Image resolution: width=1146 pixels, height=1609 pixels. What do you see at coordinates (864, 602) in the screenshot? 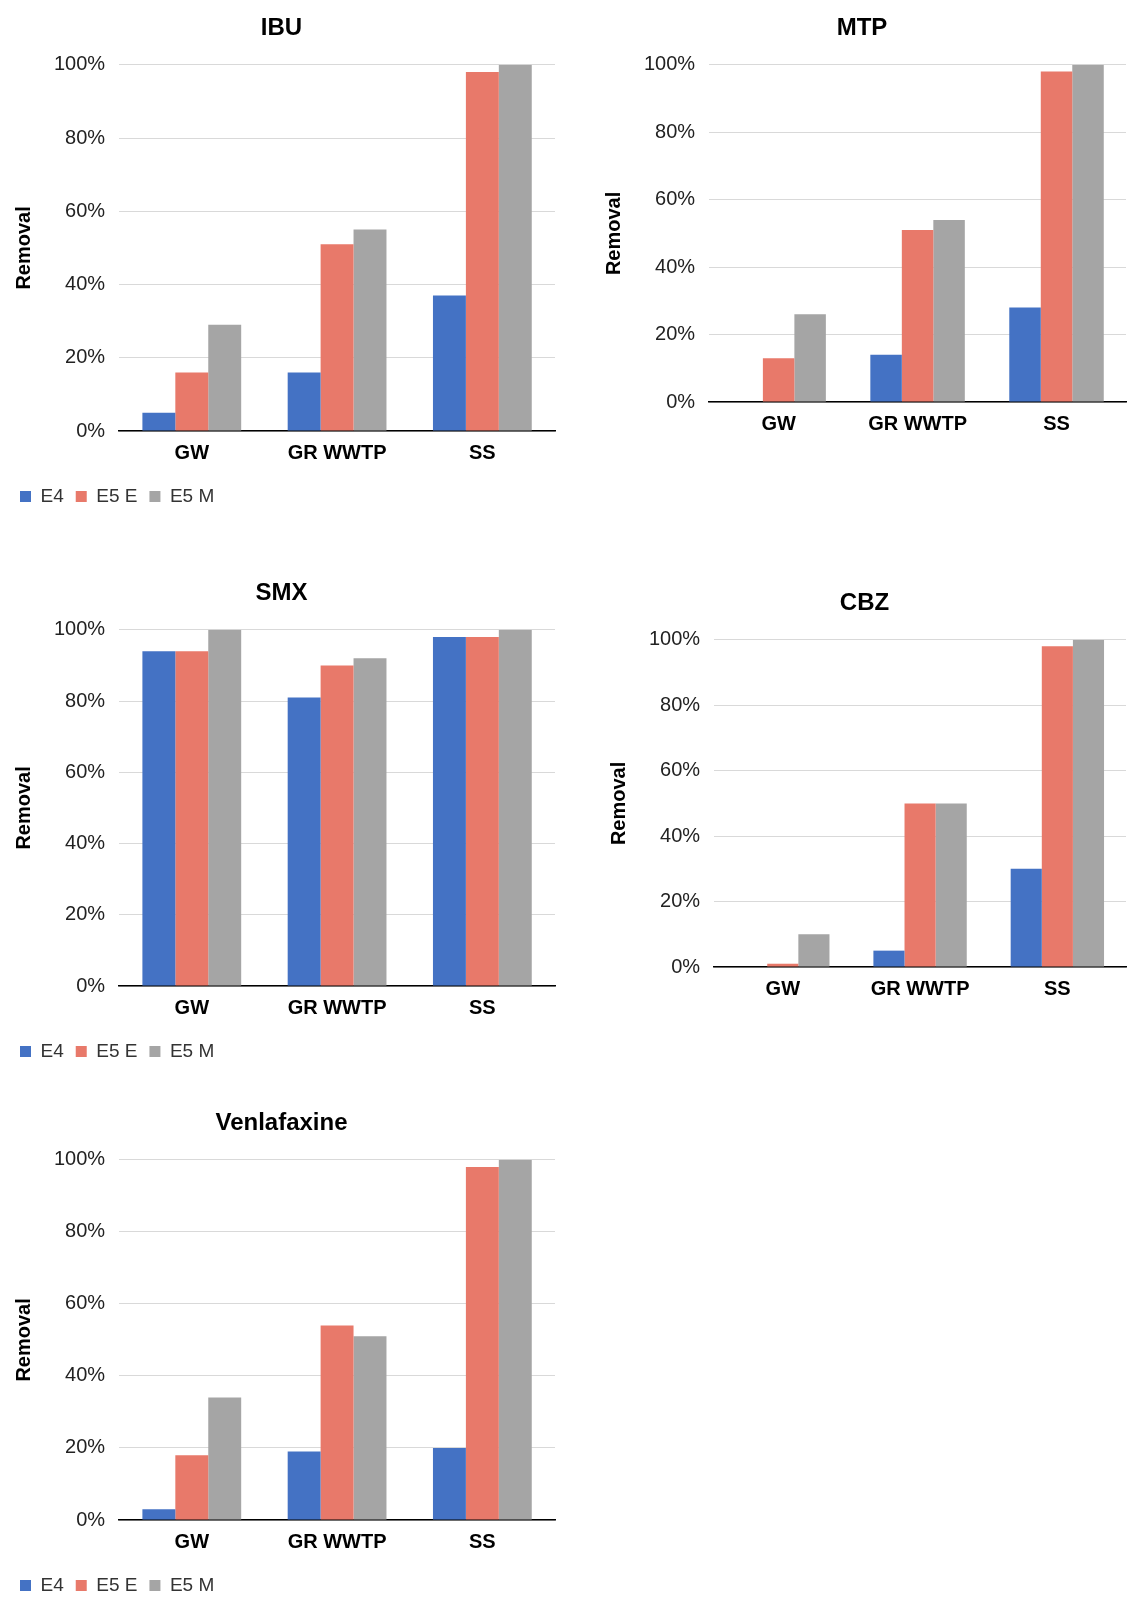
I see `chart-title: CBZ` at bounding box center [864, 602].